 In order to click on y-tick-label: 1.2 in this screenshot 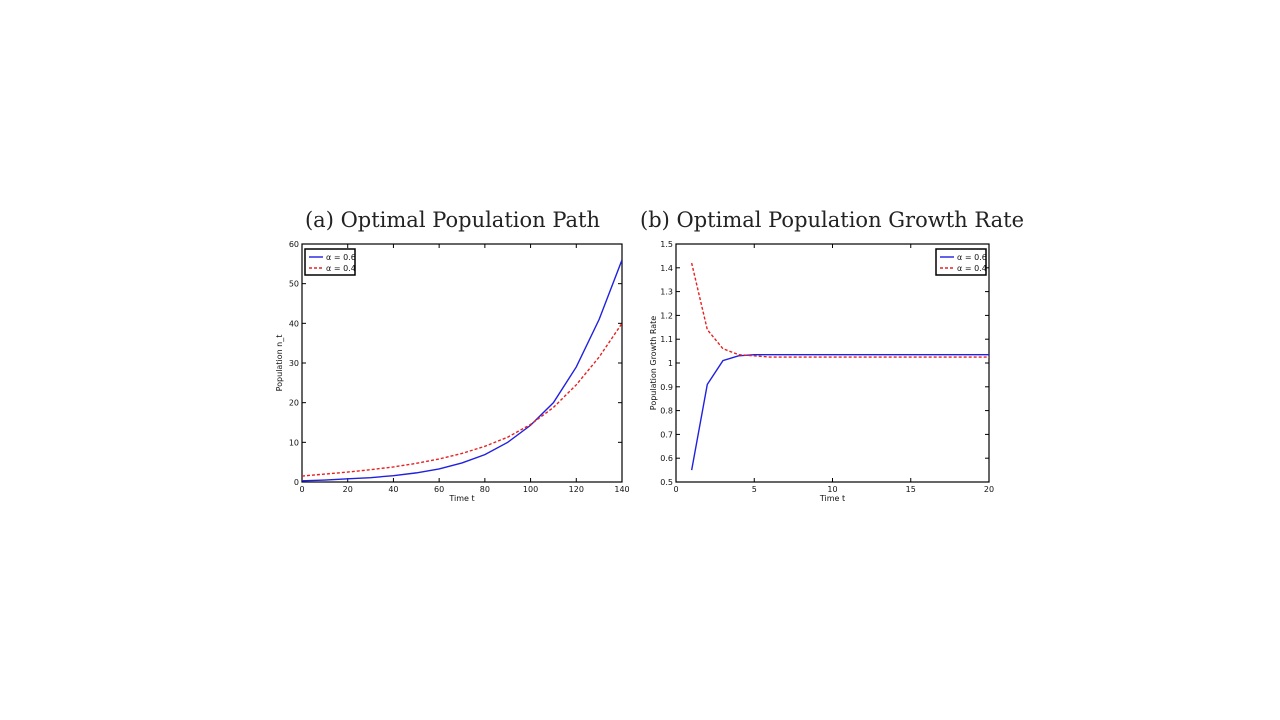, I will do `click(666, 315)`.